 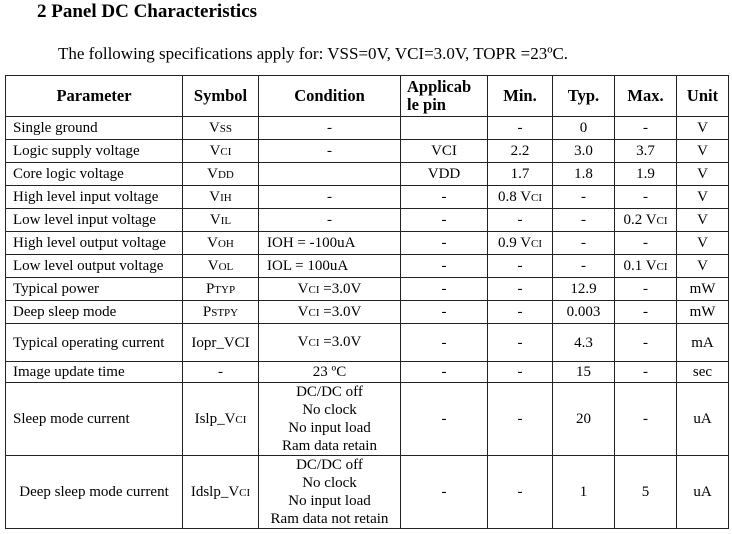 I want to click on header-max: Max., so click(x=645, y=96).